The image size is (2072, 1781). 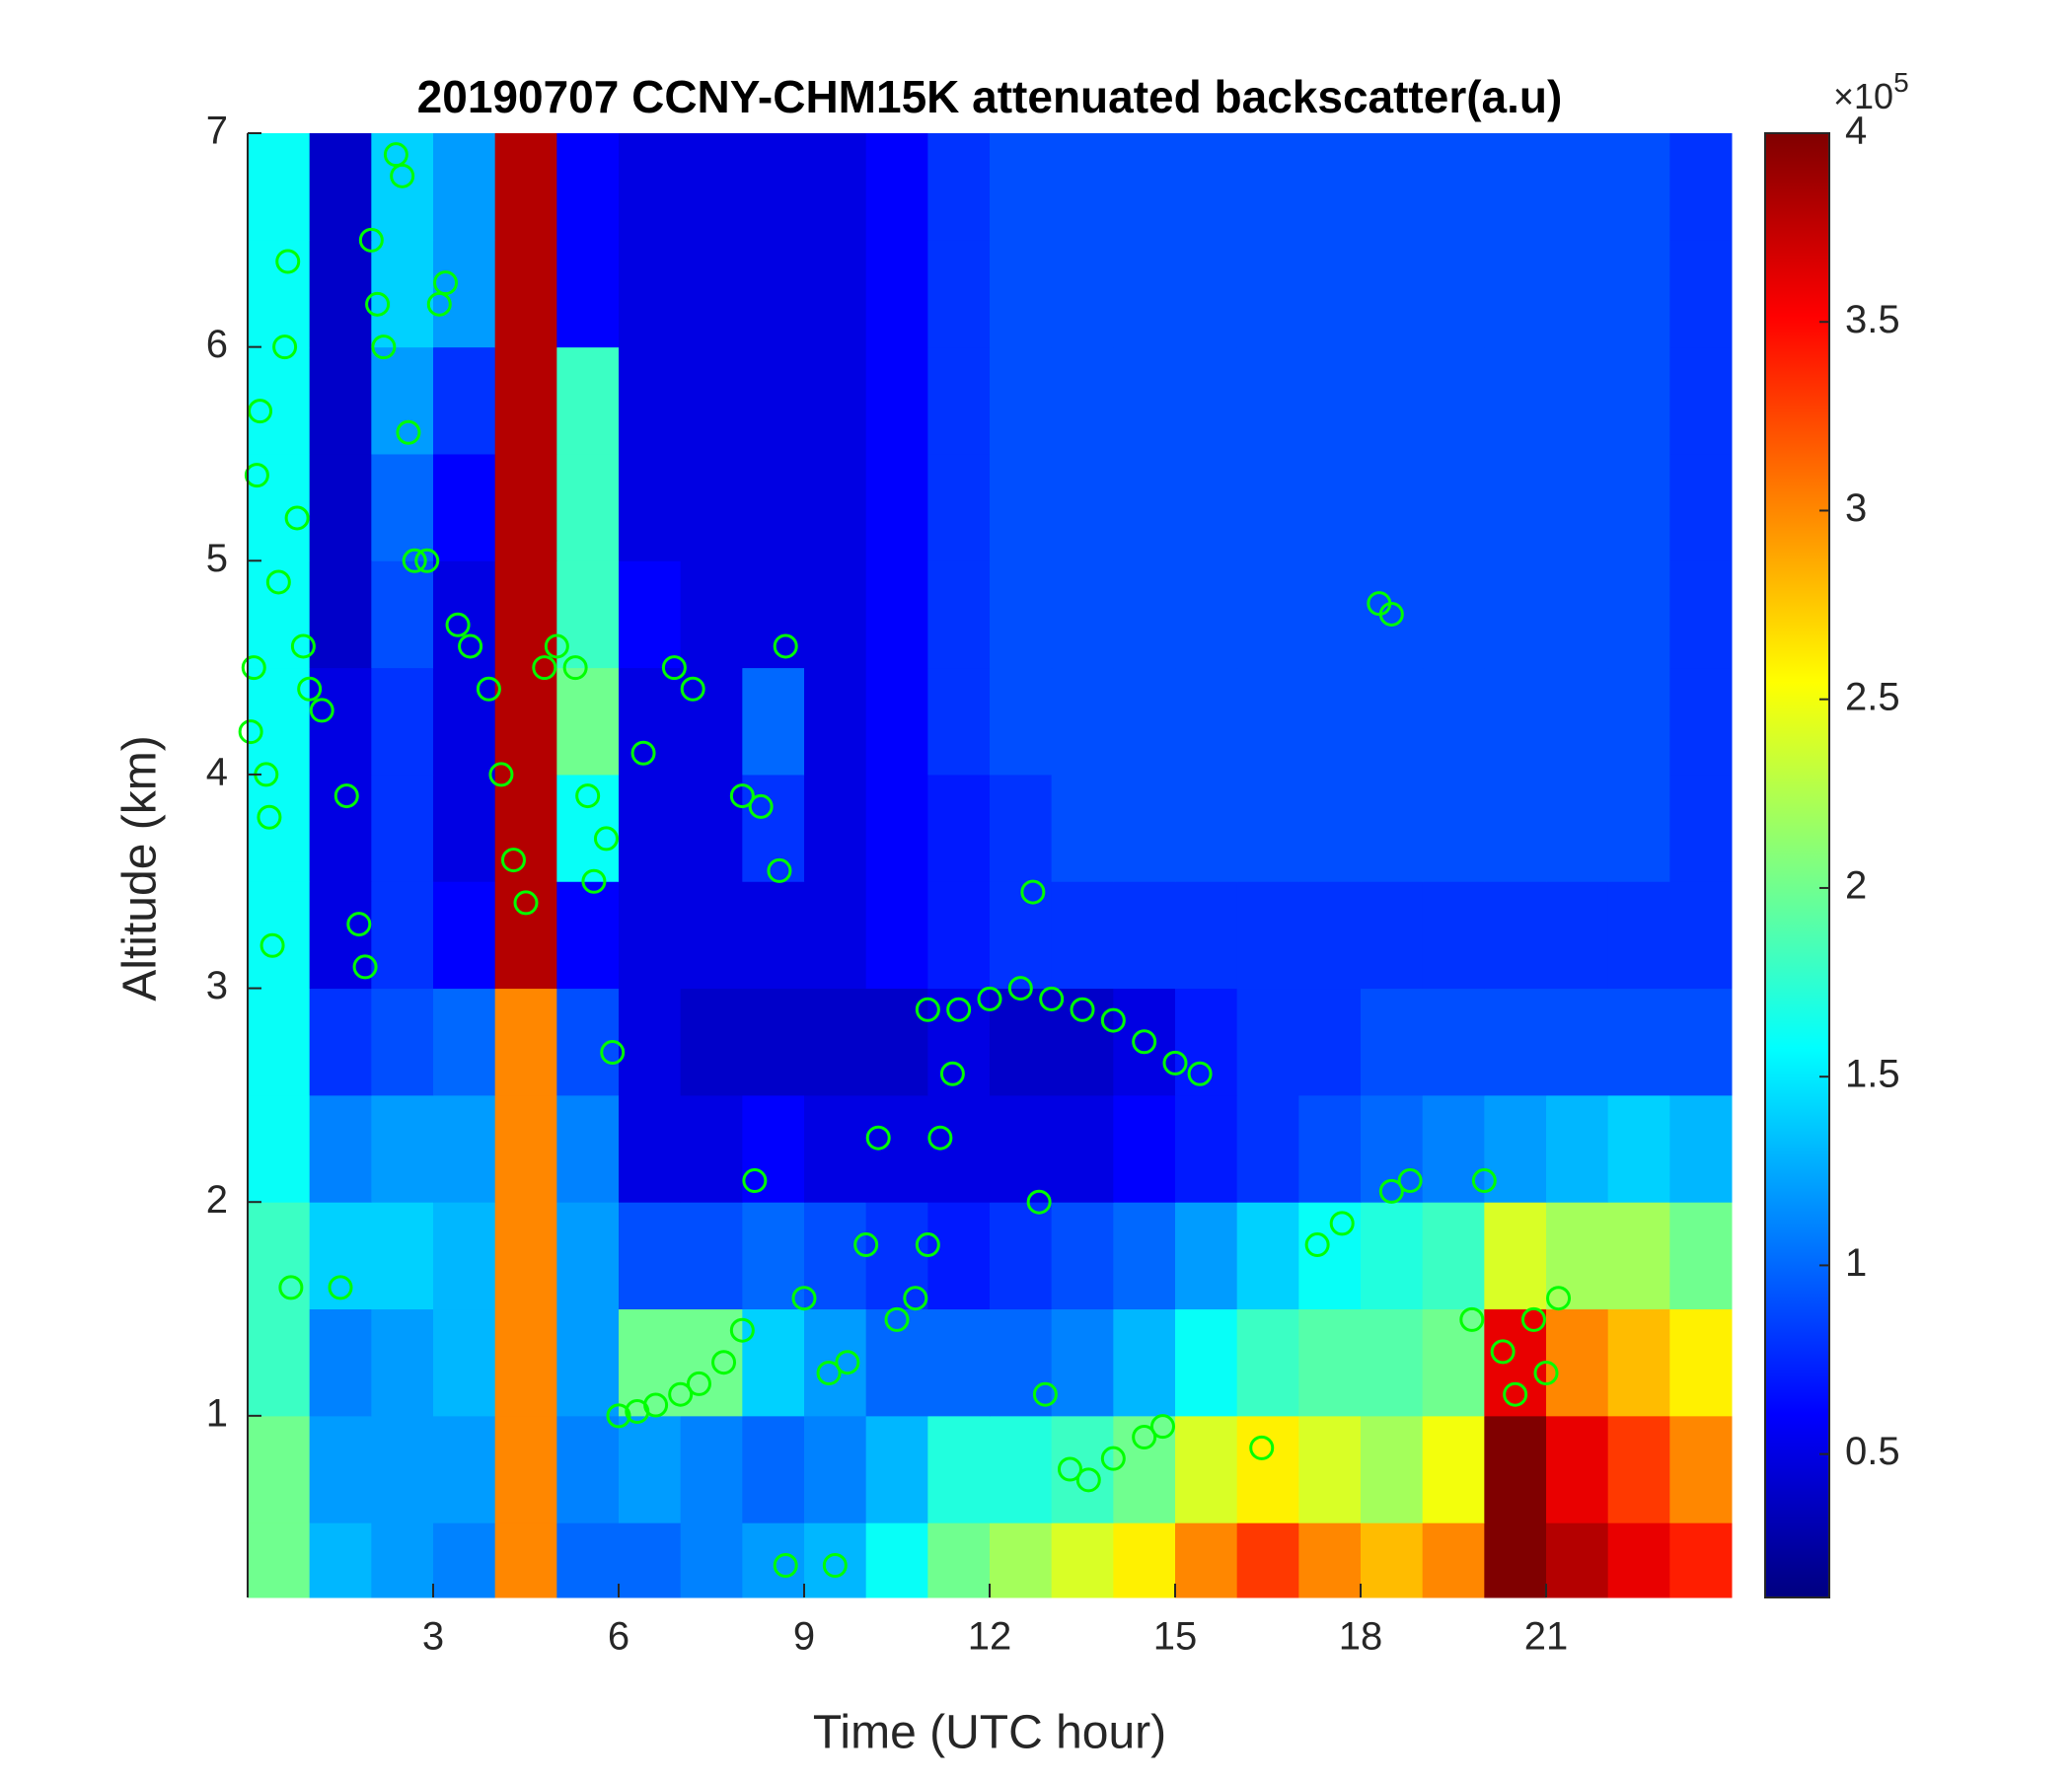 I want to click on colorbar-tick-label: 0.5, so click(x=1873, y=1451).